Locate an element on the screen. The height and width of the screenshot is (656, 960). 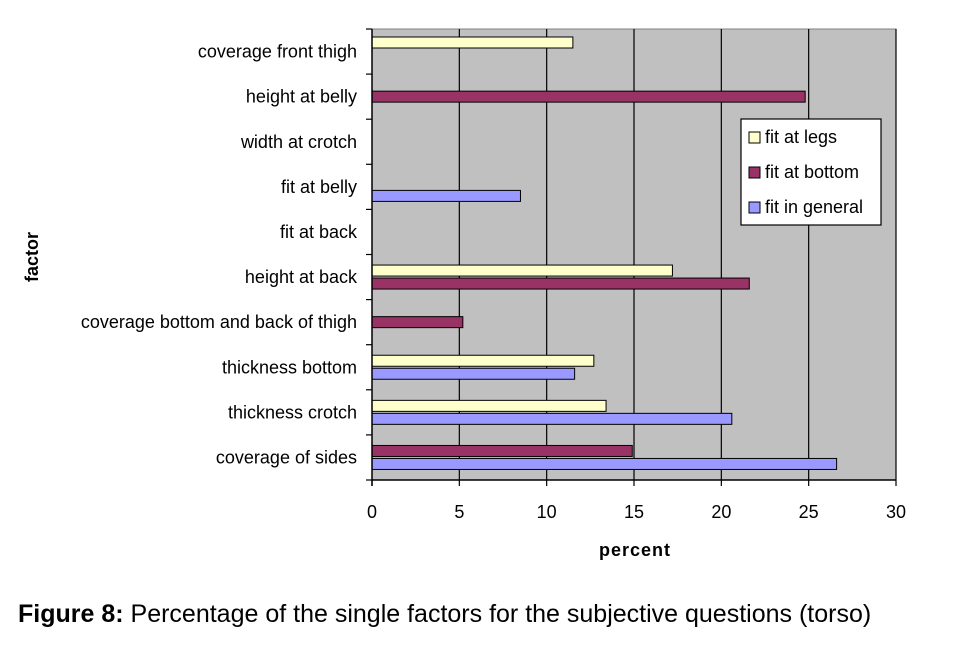
legend-label: fit at legs is located at coordinates (801, 137).